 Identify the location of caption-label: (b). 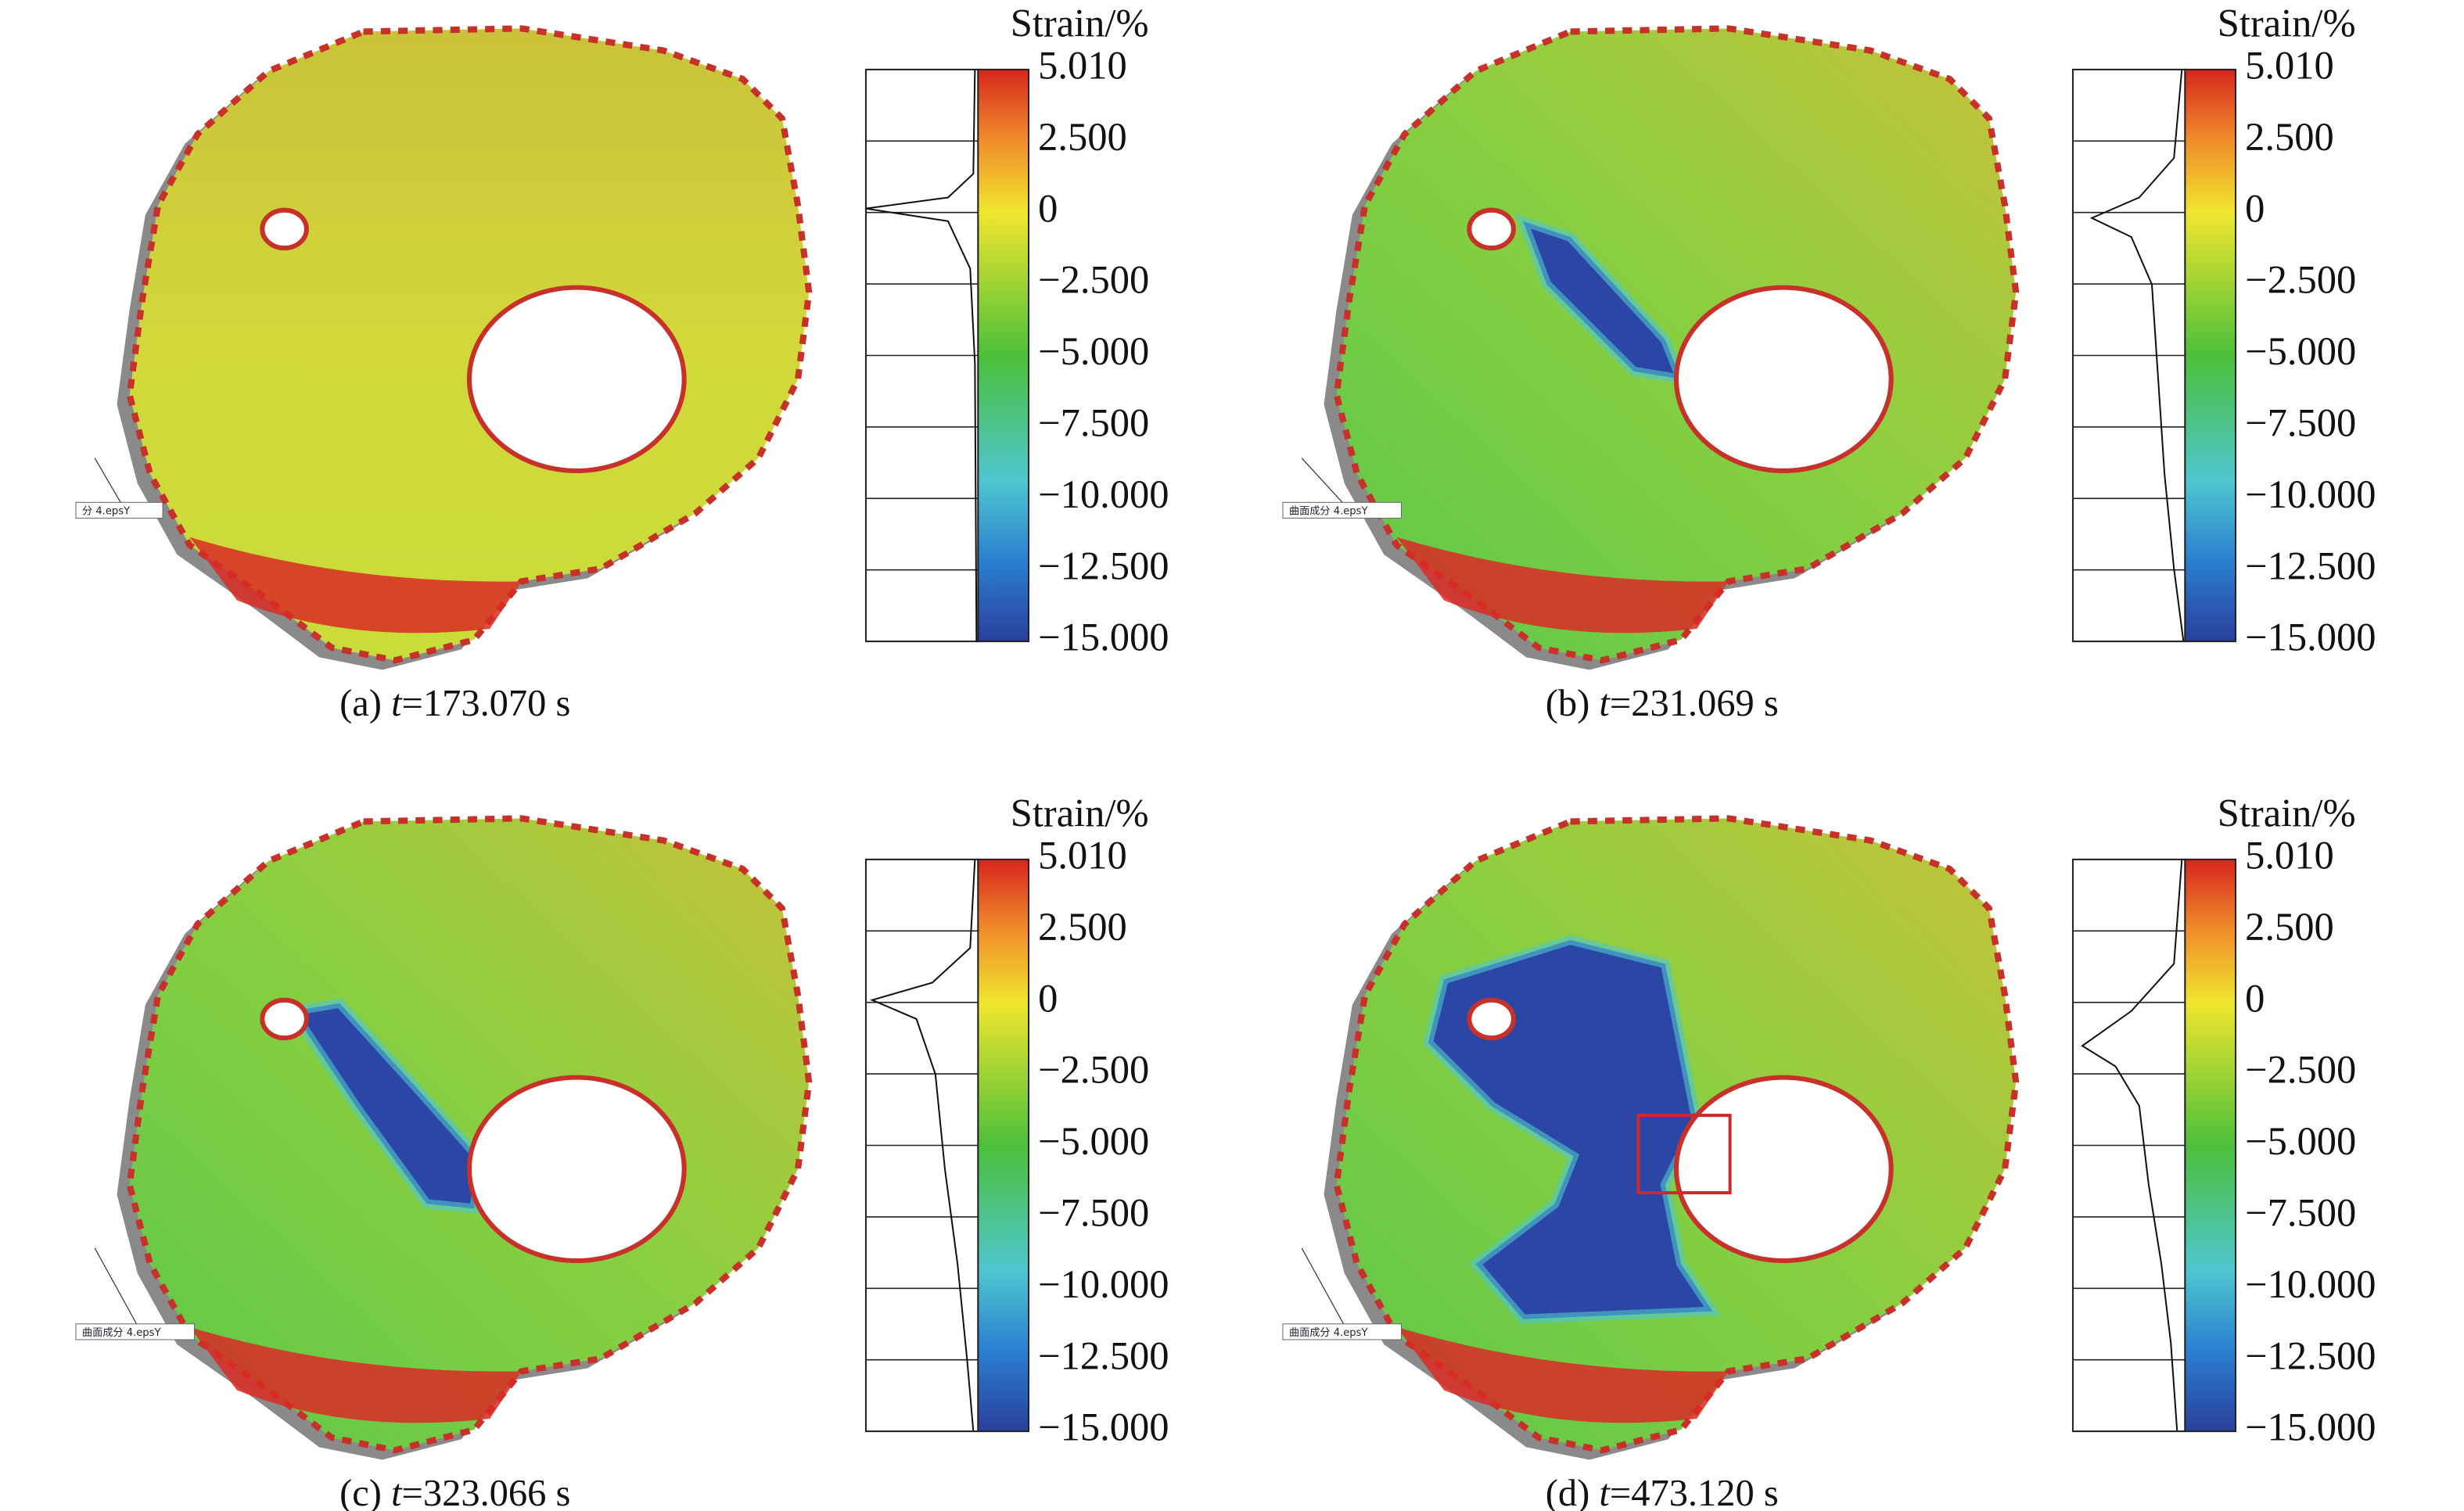
(1568, 703).